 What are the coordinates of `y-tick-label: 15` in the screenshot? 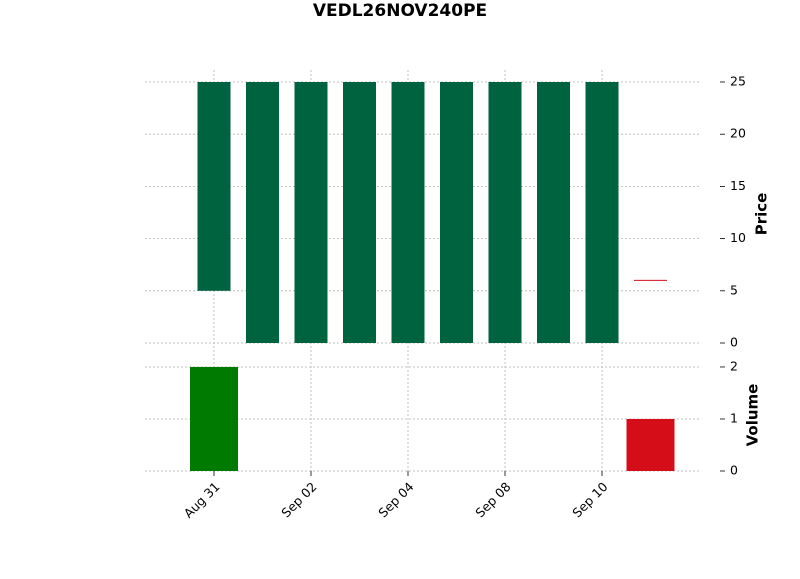 It's located at (738, 185).